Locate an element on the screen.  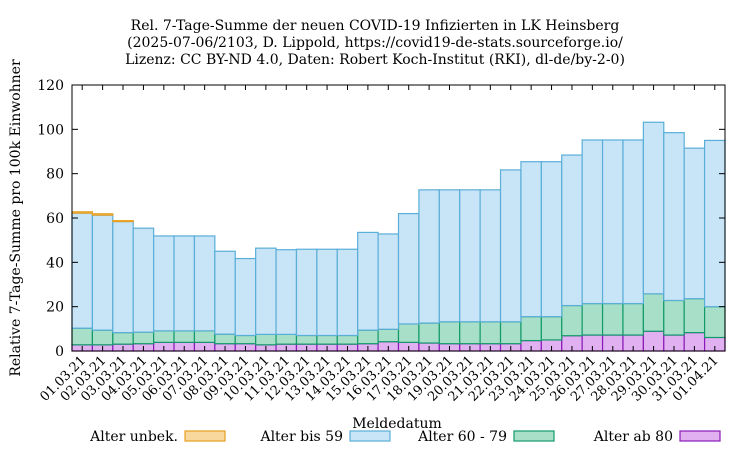
y-tick-label-120: 120 is located at coordinates (50, 86).